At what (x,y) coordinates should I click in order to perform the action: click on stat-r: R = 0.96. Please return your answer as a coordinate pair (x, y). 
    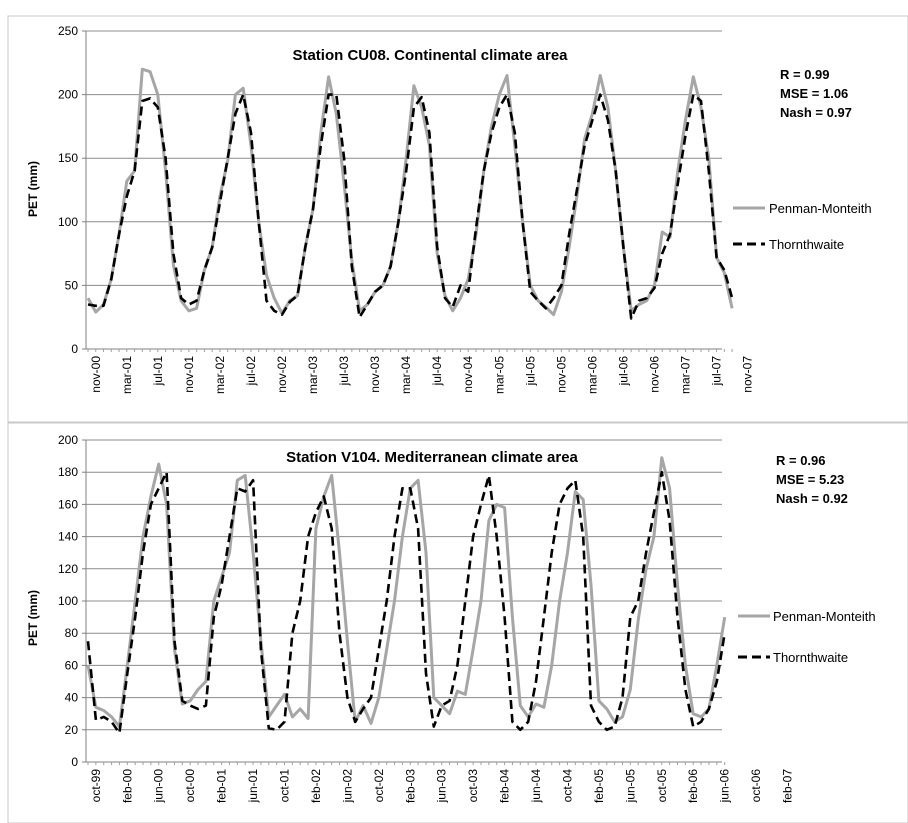
    Looking at the image, I should click on (801, 460).